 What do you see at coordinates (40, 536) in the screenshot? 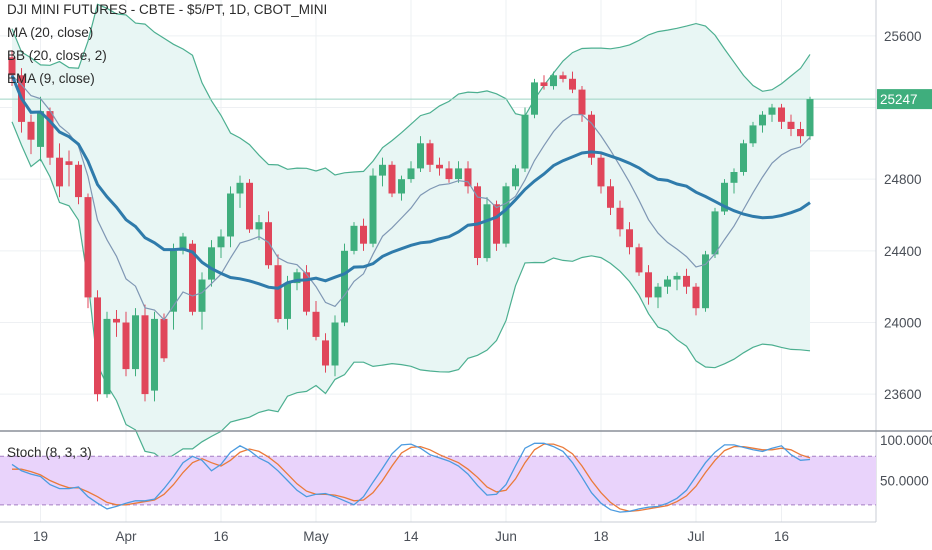
I see `time-tick-label: 19` at bounding box center [40, 536].